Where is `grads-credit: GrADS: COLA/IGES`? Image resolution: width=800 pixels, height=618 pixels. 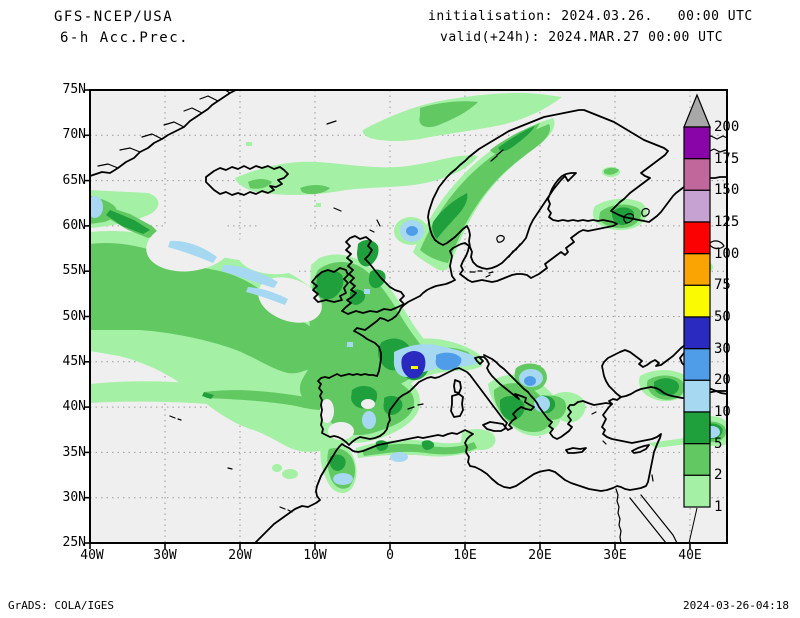
grads-credit: GrADS: COLA/IGES is located at coordinates (61, 605).